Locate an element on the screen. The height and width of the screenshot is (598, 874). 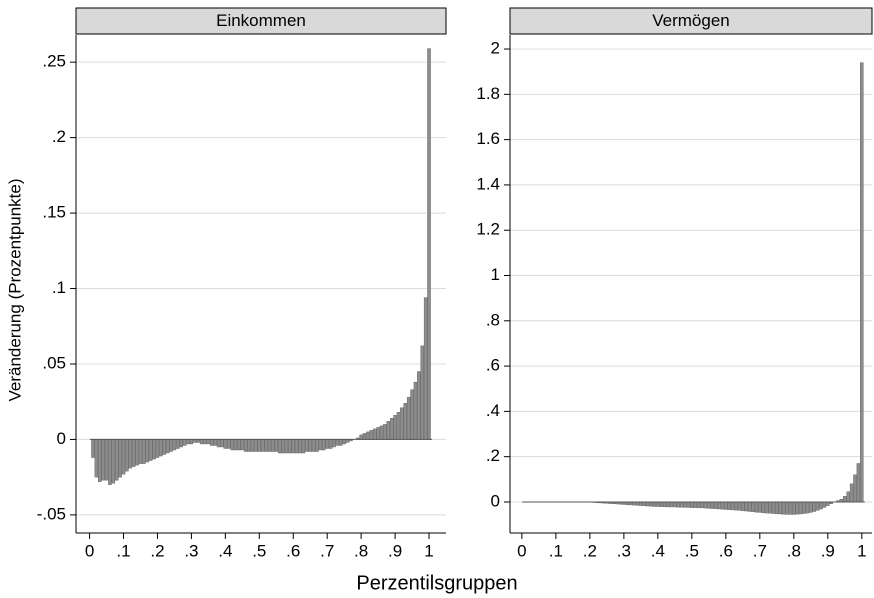
x-tick-label: .3 is located at coordinates (624, 550).